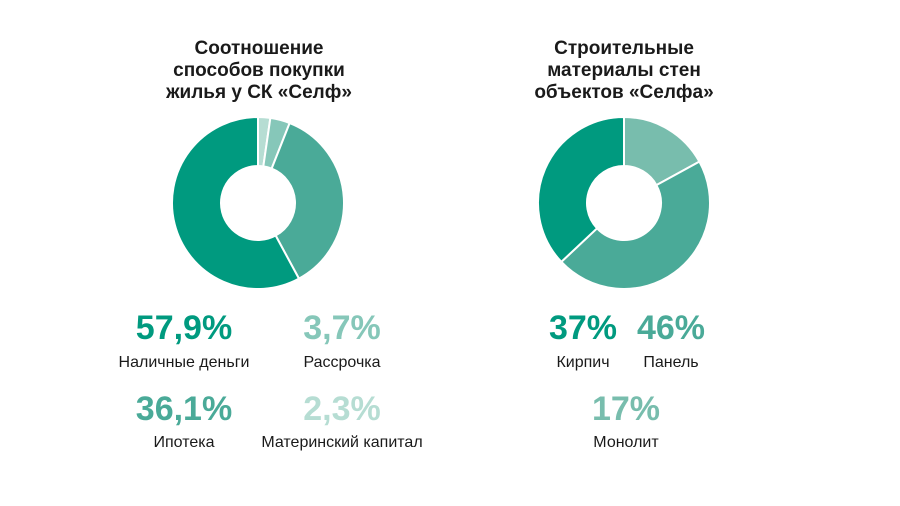  What do you see at coordinates (583, 328) in the screenshot?
I see `stat-value-brick: 37%` at bounding box center [583, 328].